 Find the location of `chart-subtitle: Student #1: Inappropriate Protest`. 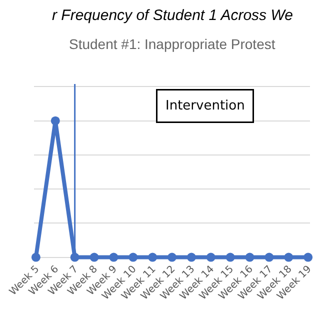

chart-subtitle: Student #1: Inappropriate Protest is located at coordinates (172, 44).